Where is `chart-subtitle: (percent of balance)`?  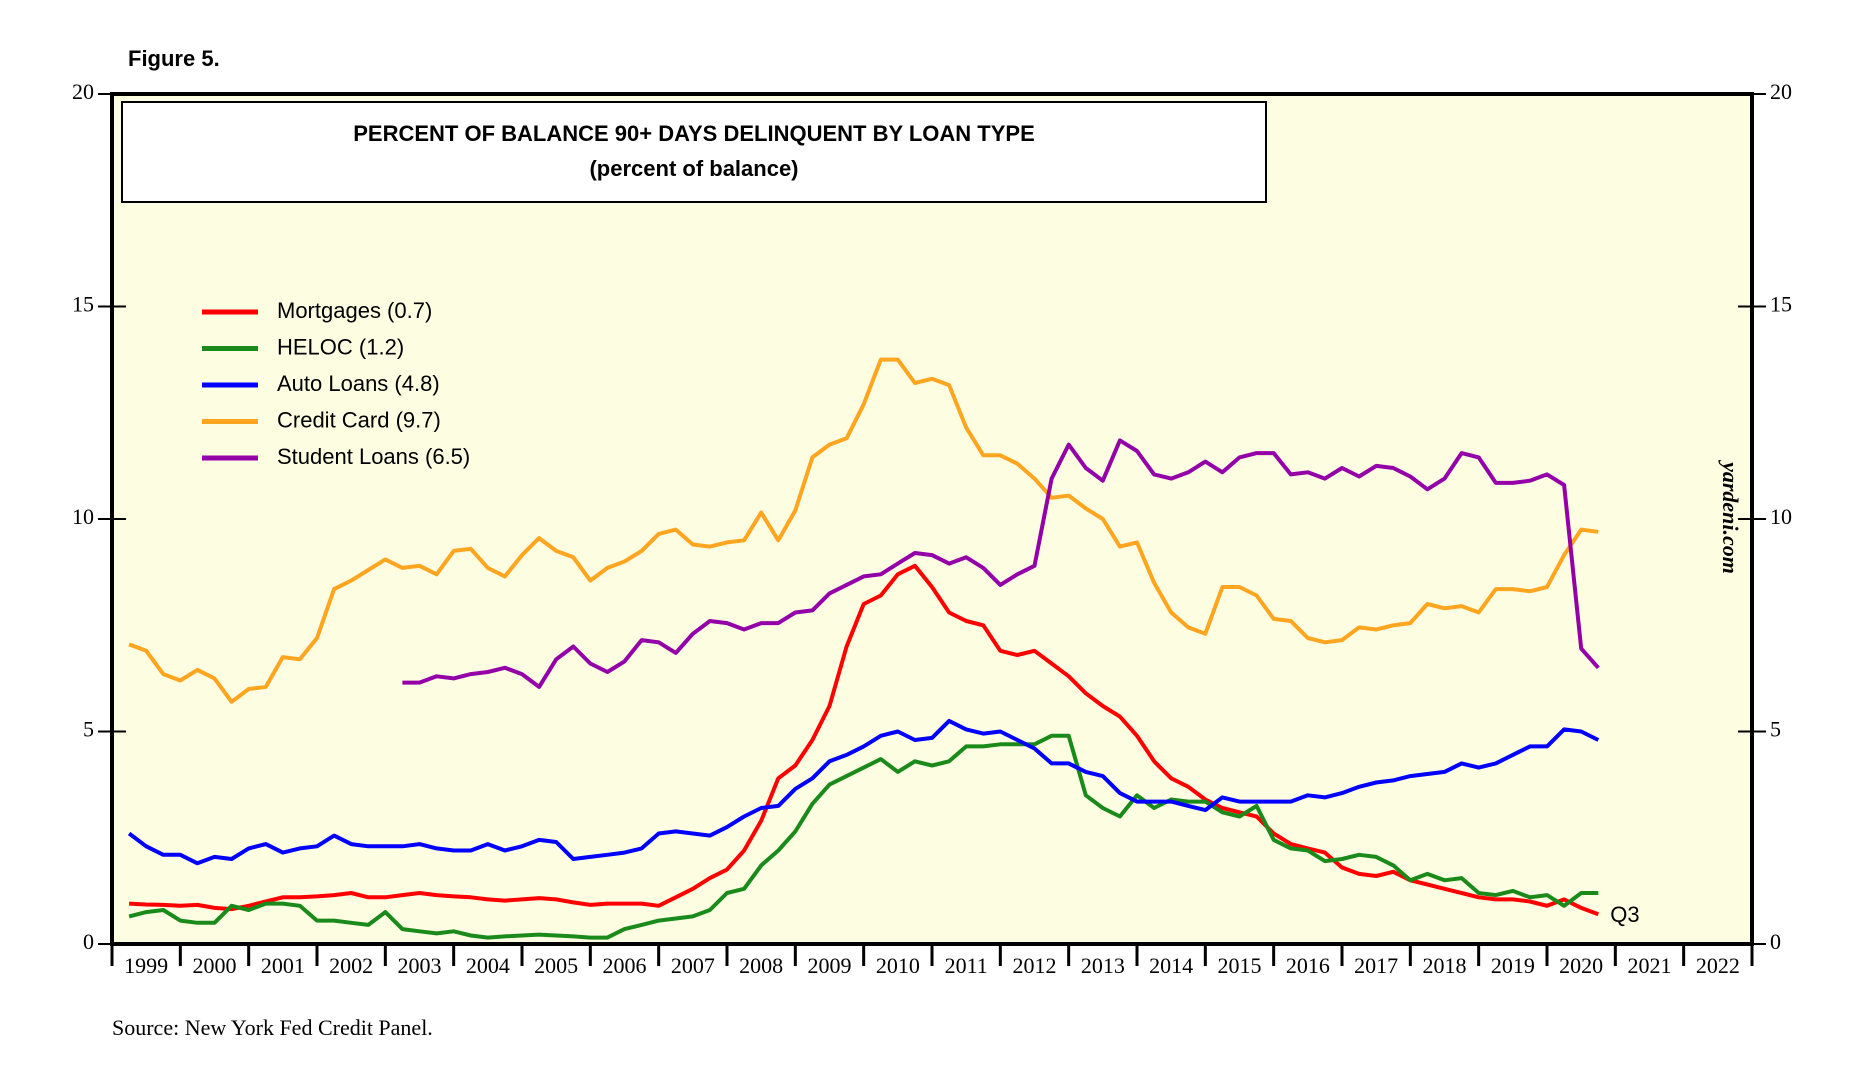 chart-subtitle: (percent of balance) is located at coordinates (693, 168).